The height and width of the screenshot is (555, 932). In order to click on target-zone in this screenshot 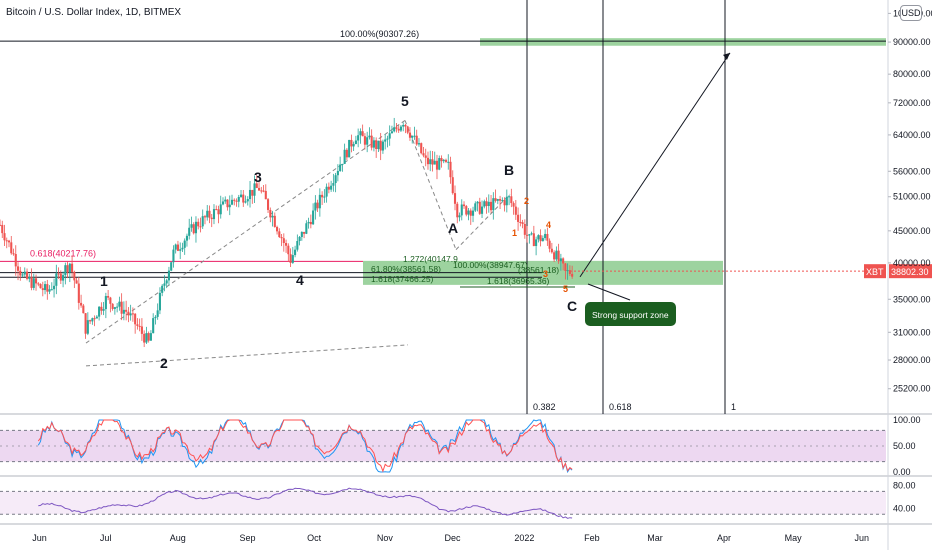, I will do `click(683, 42)`.